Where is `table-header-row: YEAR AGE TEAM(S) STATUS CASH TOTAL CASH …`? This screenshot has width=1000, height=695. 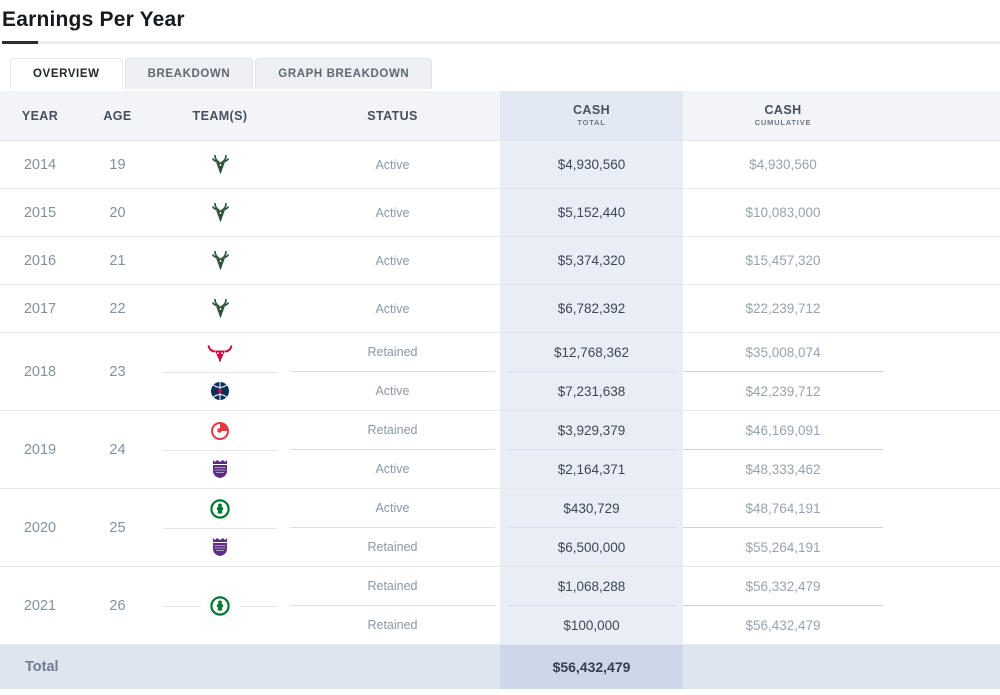
table-header-row: YEAR AGE TEAM(S) STATUS CASH TOTAL CASH … is located at coordinates (500, 116).